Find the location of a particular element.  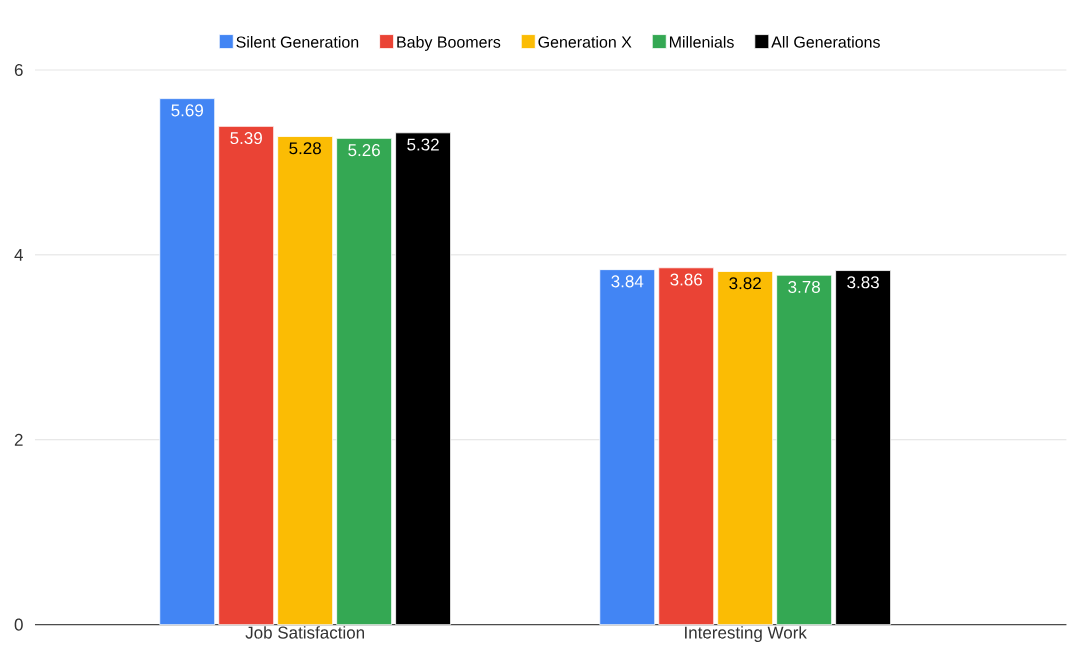

data-label: 5.26 is located at coordinates (364, 150).